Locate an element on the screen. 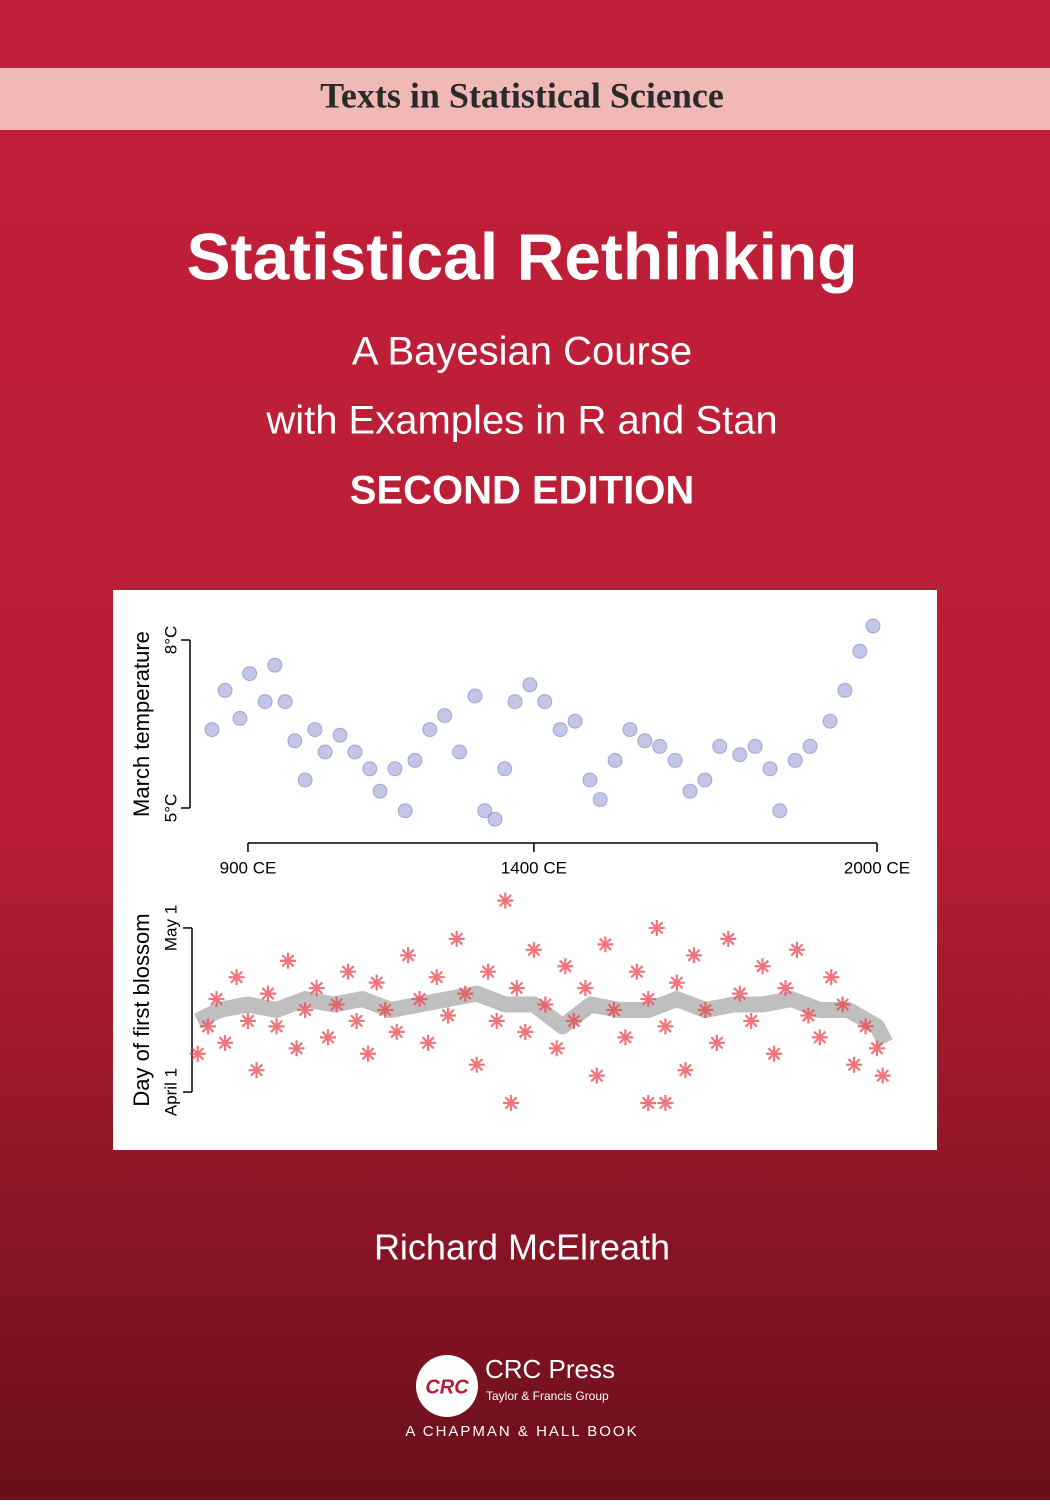 This screenshot has height=1505, width=1050. x-tick-label: 1400 CE is located at coordinates (534, 867).